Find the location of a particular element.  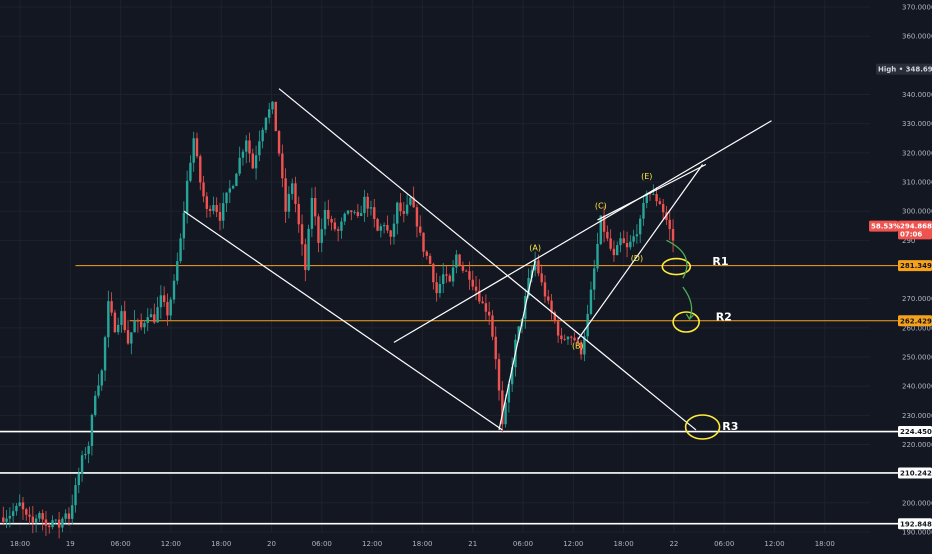

y-tick-label: 250.0000 is located at coordinates (917, 358).